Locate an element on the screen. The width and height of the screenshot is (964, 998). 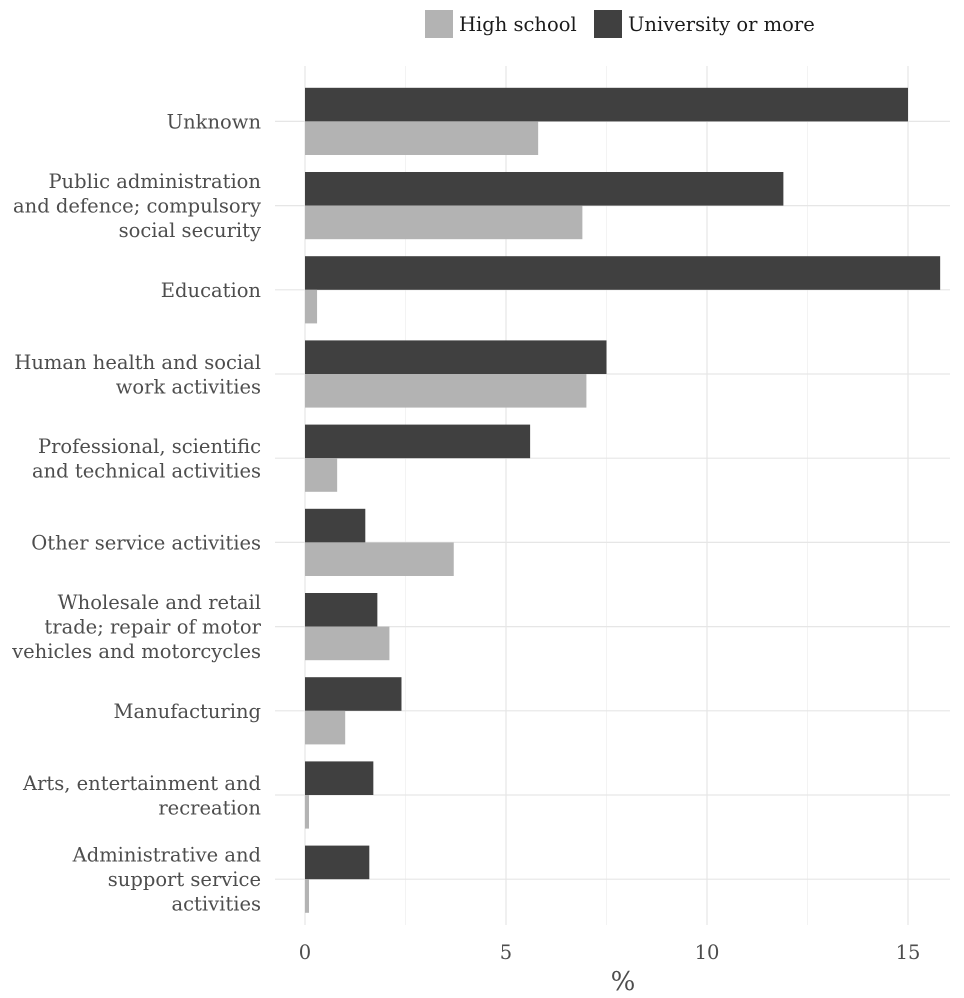
legend-label: University or more is located at coordinates (721, 24).